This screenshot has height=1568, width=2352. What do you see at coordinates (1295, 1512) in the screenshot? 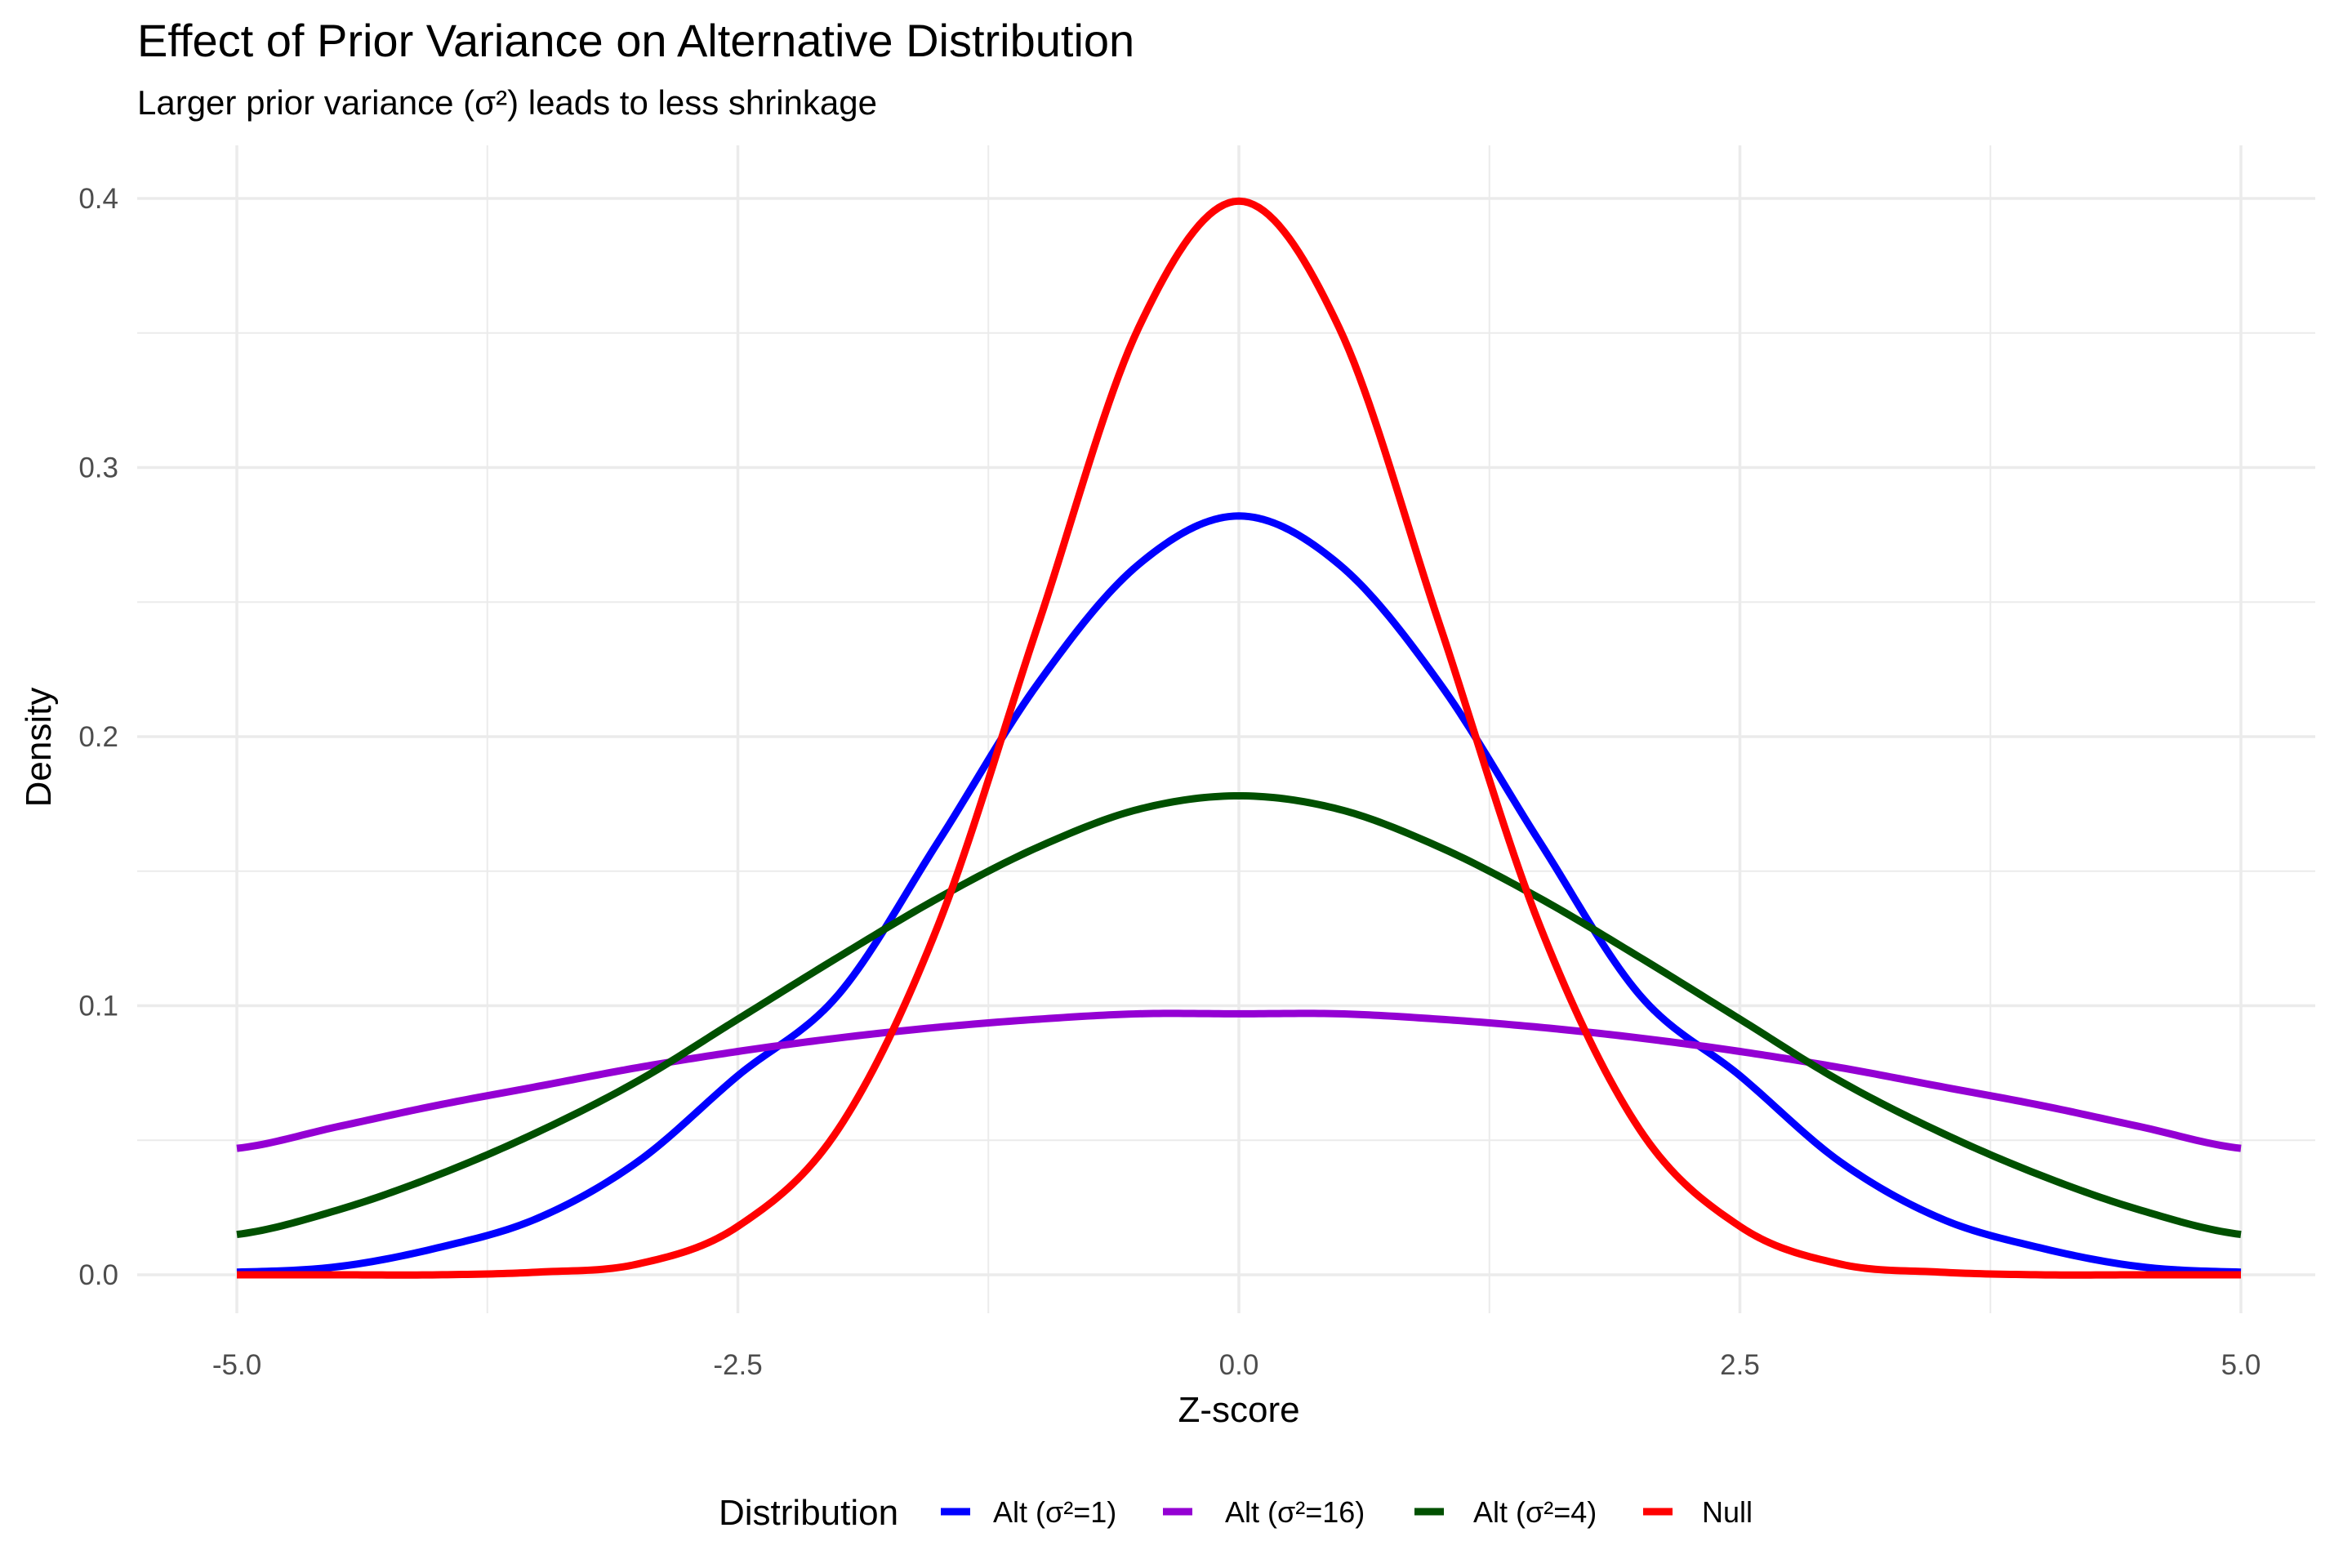
I see `legend-label: Alt (σ²=16)` at bounding box center [1295, 1512].